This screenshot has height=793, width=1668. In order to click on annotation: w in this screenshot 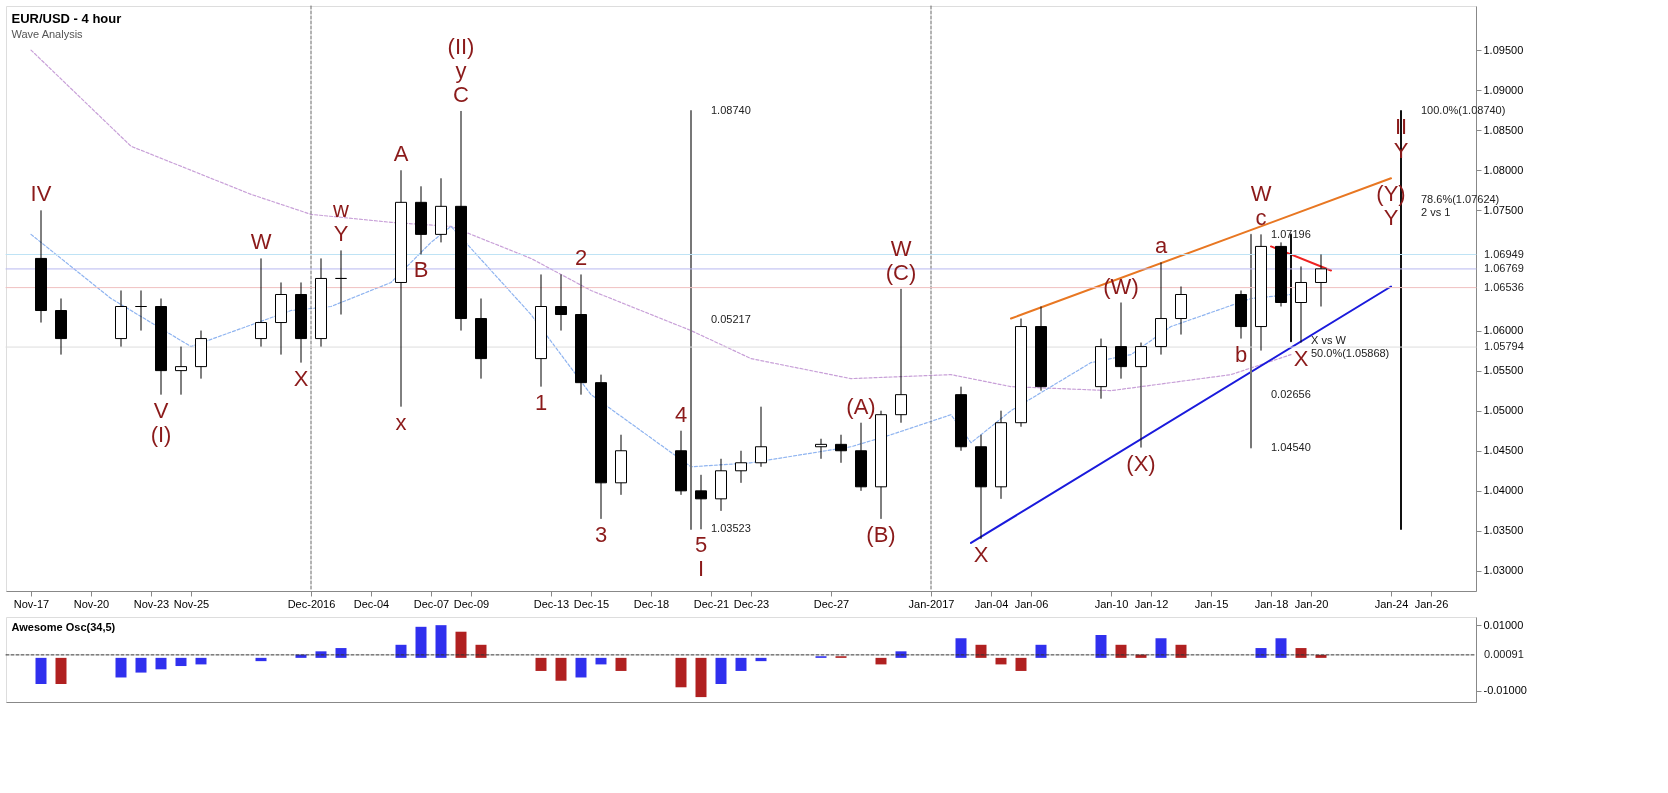, I will do `click(341, 210)`.